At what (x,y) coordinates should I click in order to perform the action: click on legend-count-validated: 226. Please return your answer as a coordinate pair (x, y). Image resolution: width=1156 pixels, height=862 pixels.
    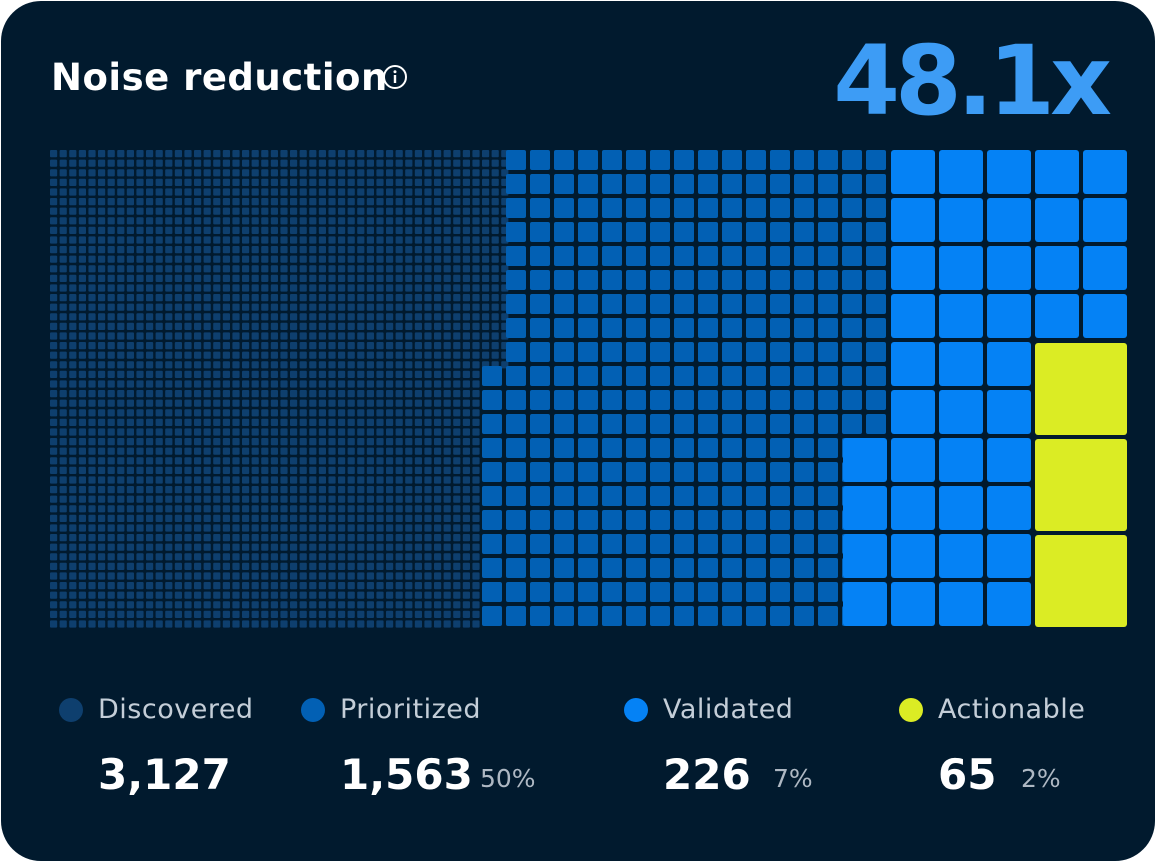
    Looking at the image, I should click on (707, 774).